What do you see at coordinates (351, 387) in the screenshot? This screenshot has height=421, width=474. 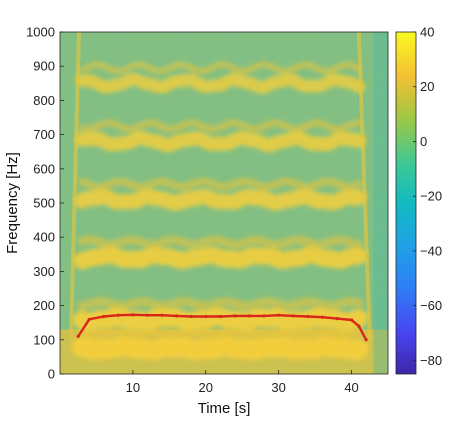 I see `x-tick-label: 40` at bounding box center [351, 387].